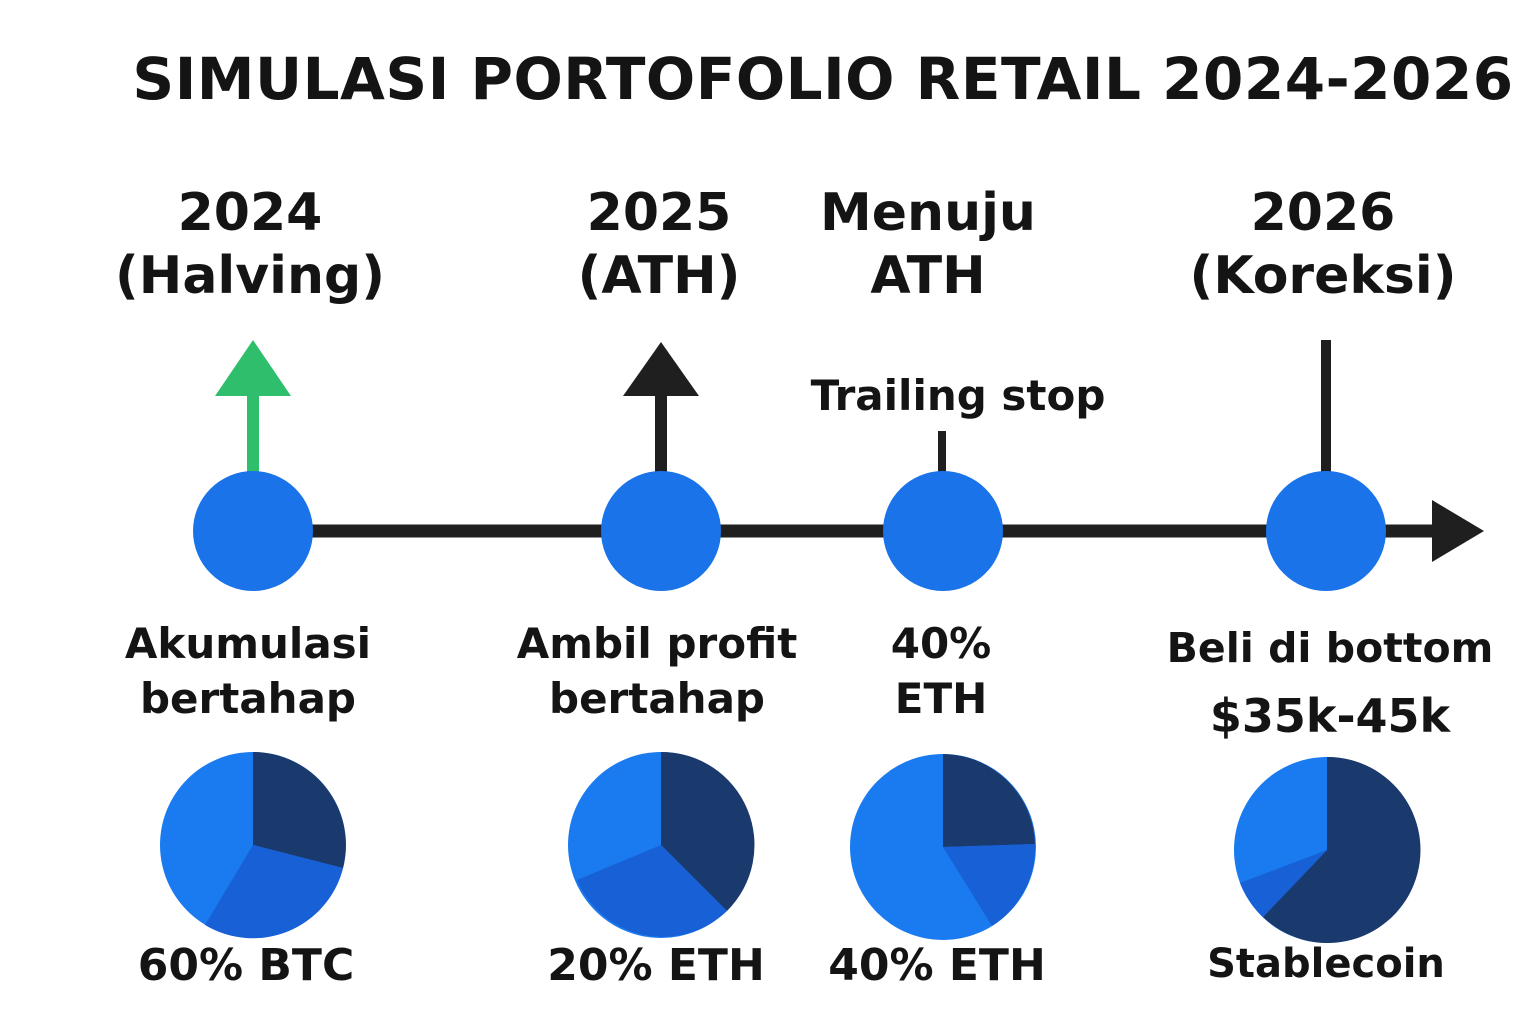 The width and height of the screenshot is (1536, 1024). Describe the element at coordinates (253, 410) in the screenshot. I see `green-up-arrow` at that location.